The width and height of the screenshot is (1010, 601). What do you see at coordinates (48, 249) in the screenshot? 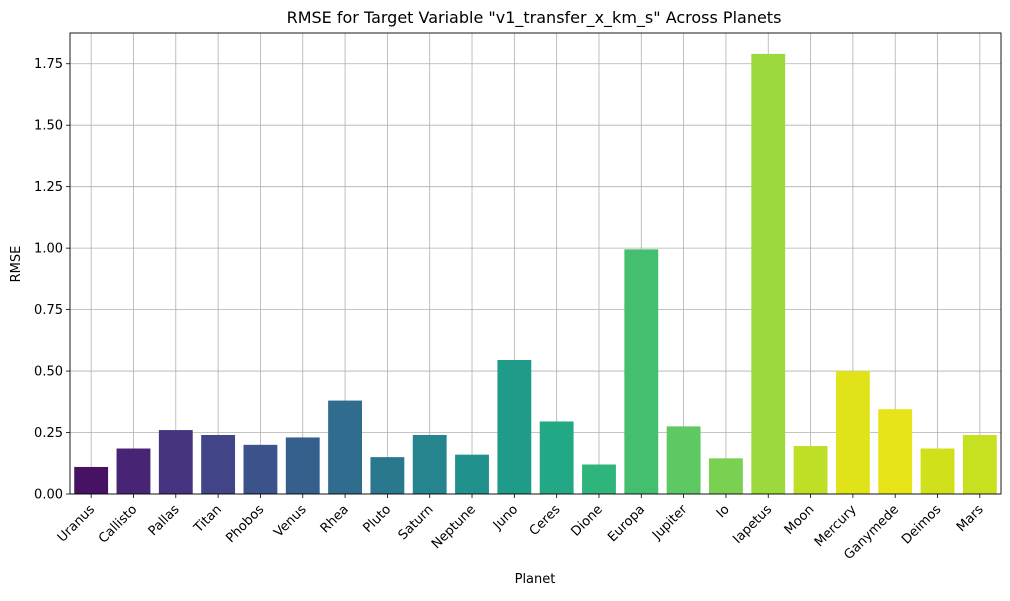
I see `y-tick-label: 1.00` at bounding box center [48, 249].